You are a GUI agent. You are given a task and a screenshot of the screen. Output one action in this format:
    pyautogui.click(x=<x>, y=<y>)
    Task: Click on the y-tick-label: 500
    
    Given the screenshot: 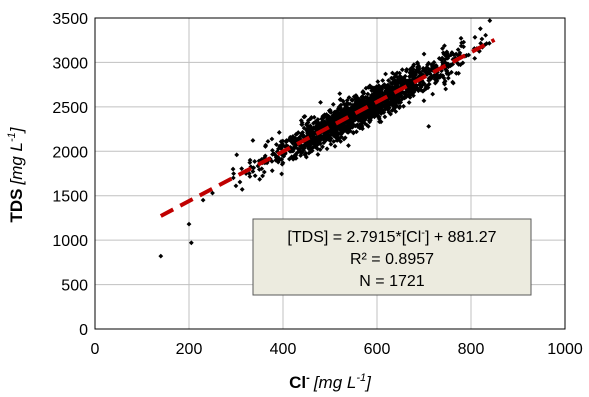 What is the action you would take?
    pyautogui.click(x=74, y=286)
    